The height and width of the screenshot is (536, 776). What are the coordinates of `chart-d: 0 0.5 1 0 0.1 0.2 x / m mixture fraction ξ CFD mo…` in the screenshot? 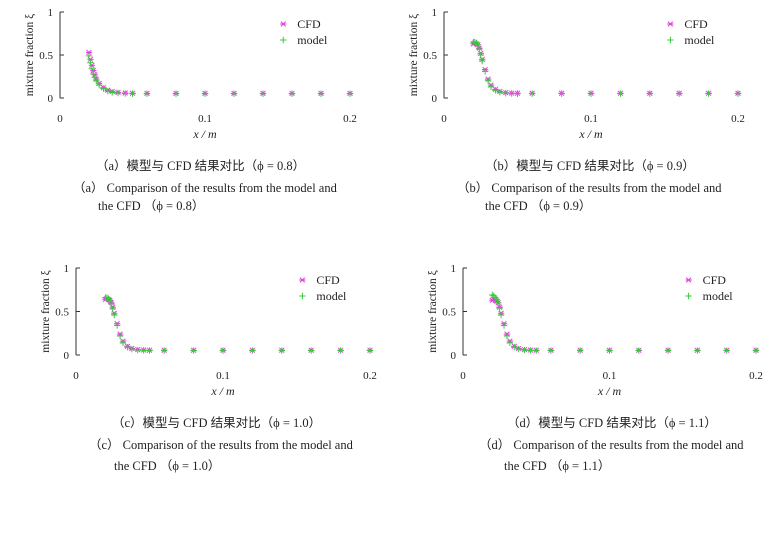 It's located at (595, 330).